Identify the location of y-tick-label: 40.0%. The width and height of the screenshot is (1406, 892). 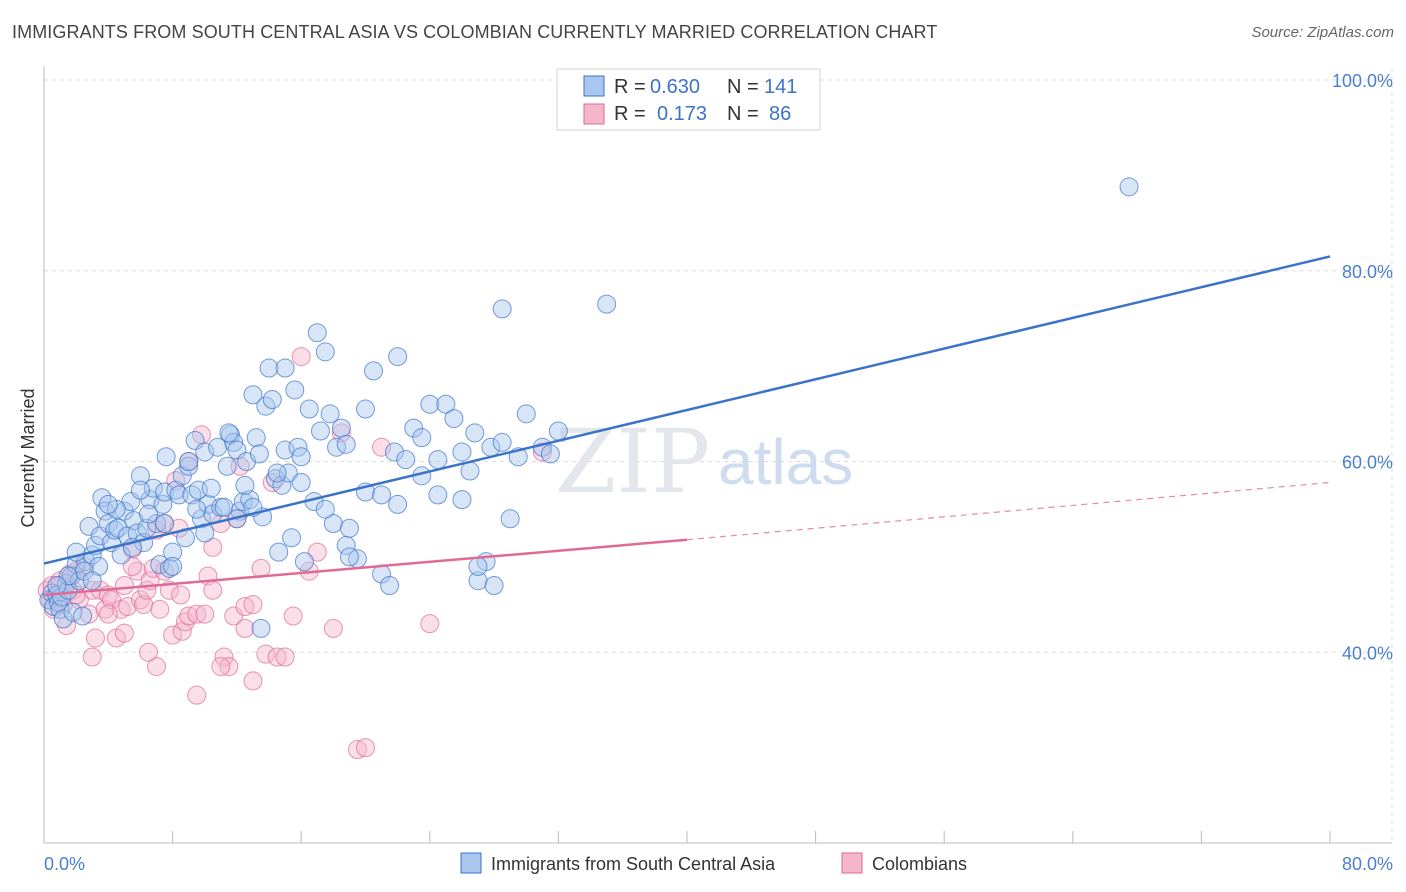
(1367, 653).